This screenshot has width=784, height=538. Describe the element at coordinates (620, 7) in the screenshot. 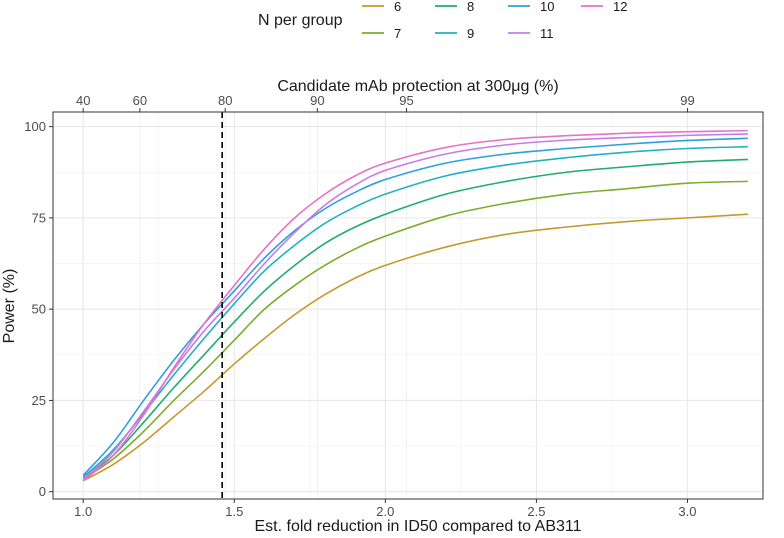

I see `legend-label-n12: 12` at that location.